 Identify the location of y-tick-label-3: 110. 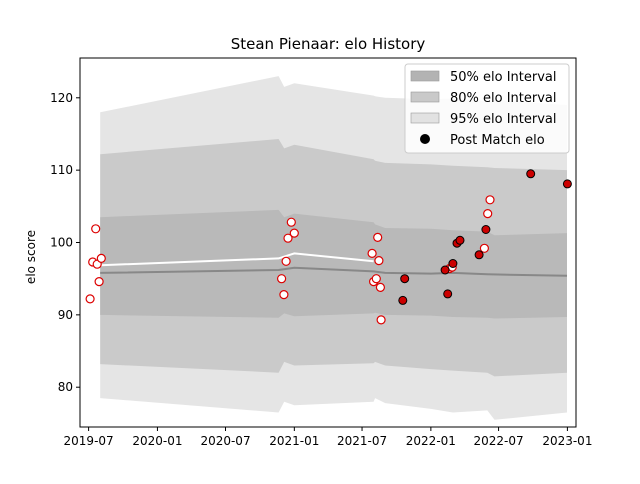
(61, 170).